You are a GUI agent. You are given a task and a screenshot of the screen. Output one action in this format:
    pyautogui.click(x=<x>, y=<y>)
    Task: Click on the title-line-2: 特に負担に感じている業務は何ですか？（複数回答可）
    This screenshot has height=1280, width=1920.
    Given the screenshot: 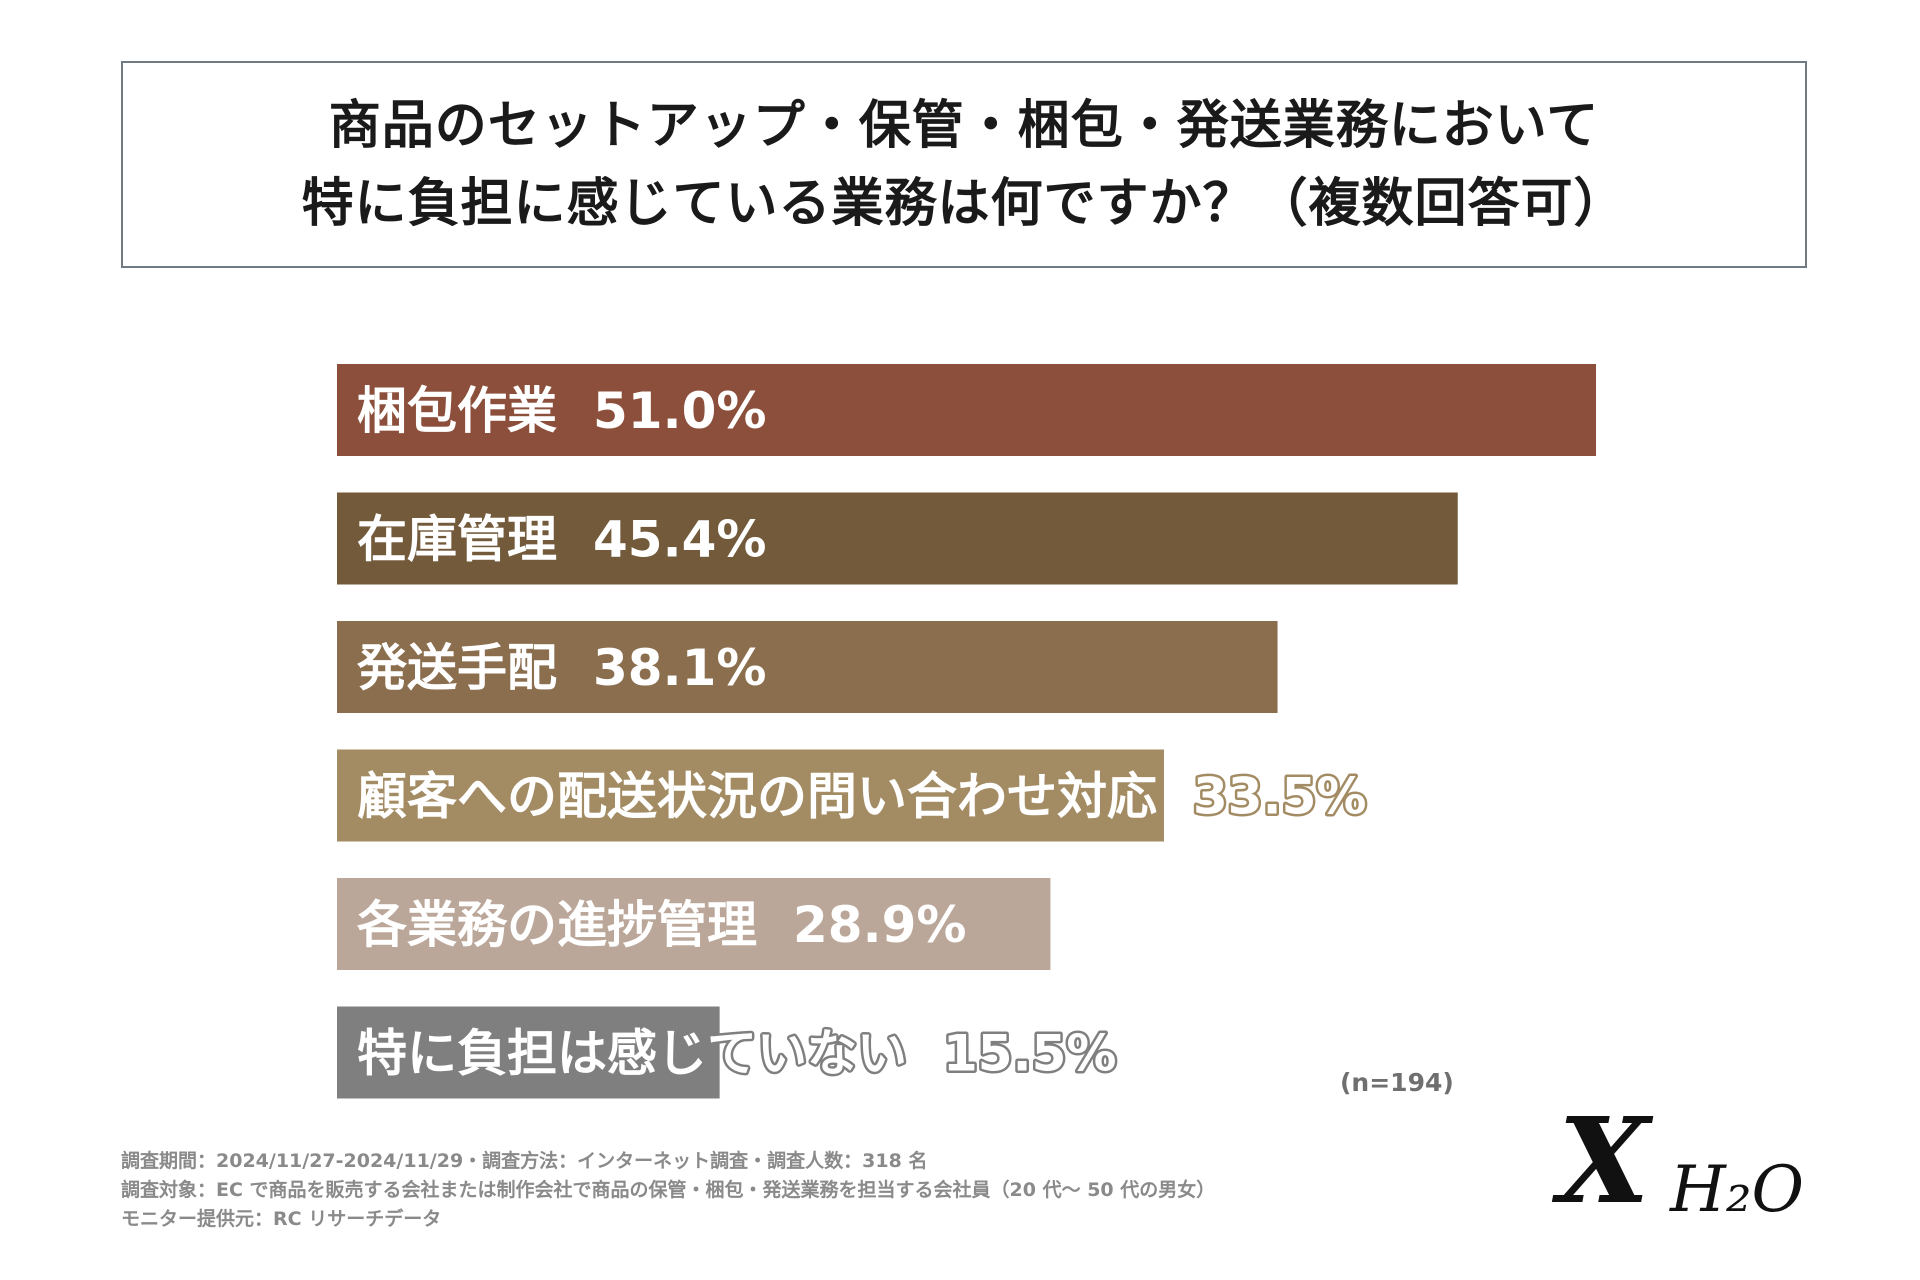 What is the action you would take?
    pyautogui.click(x=964, y=203)
    